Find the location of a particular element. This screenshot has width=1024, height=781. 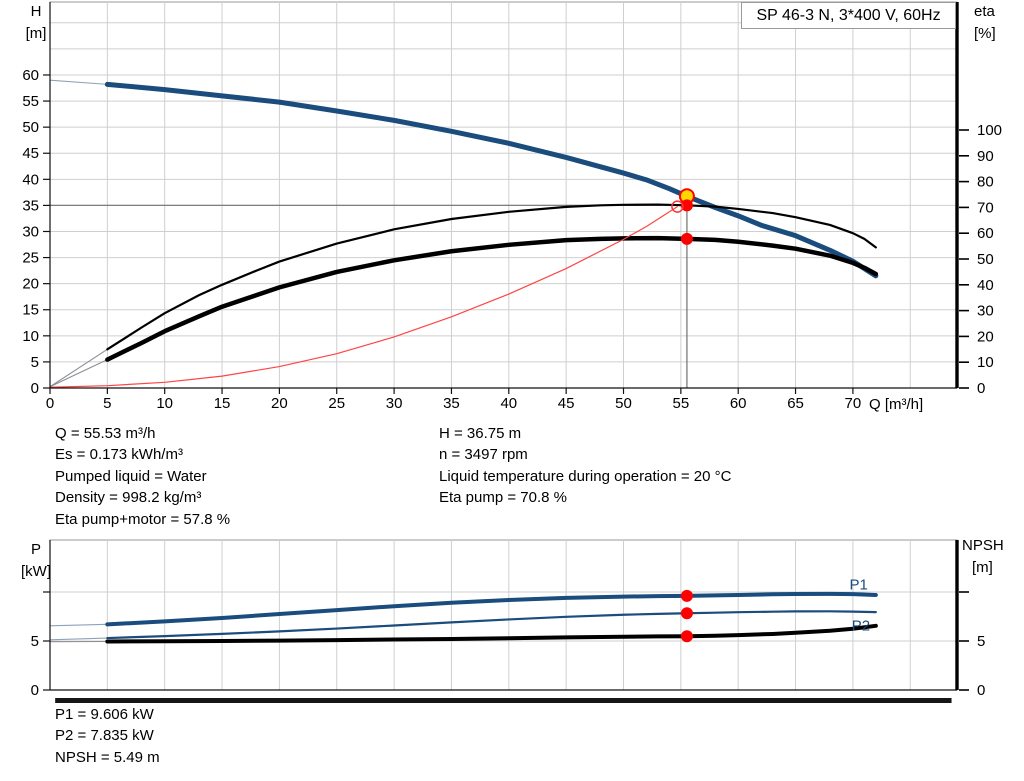

y-left-tick-label: 50 is located at coordinates (30, 127).